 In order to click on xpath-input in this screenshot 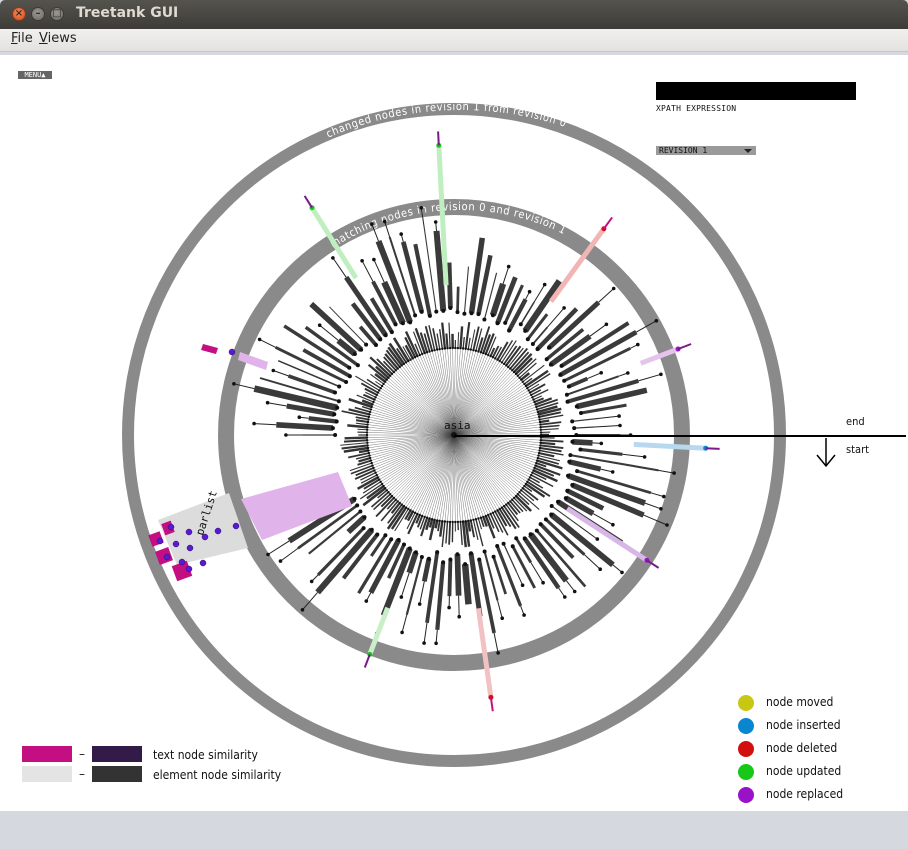, I will do `click(756, 91)`.